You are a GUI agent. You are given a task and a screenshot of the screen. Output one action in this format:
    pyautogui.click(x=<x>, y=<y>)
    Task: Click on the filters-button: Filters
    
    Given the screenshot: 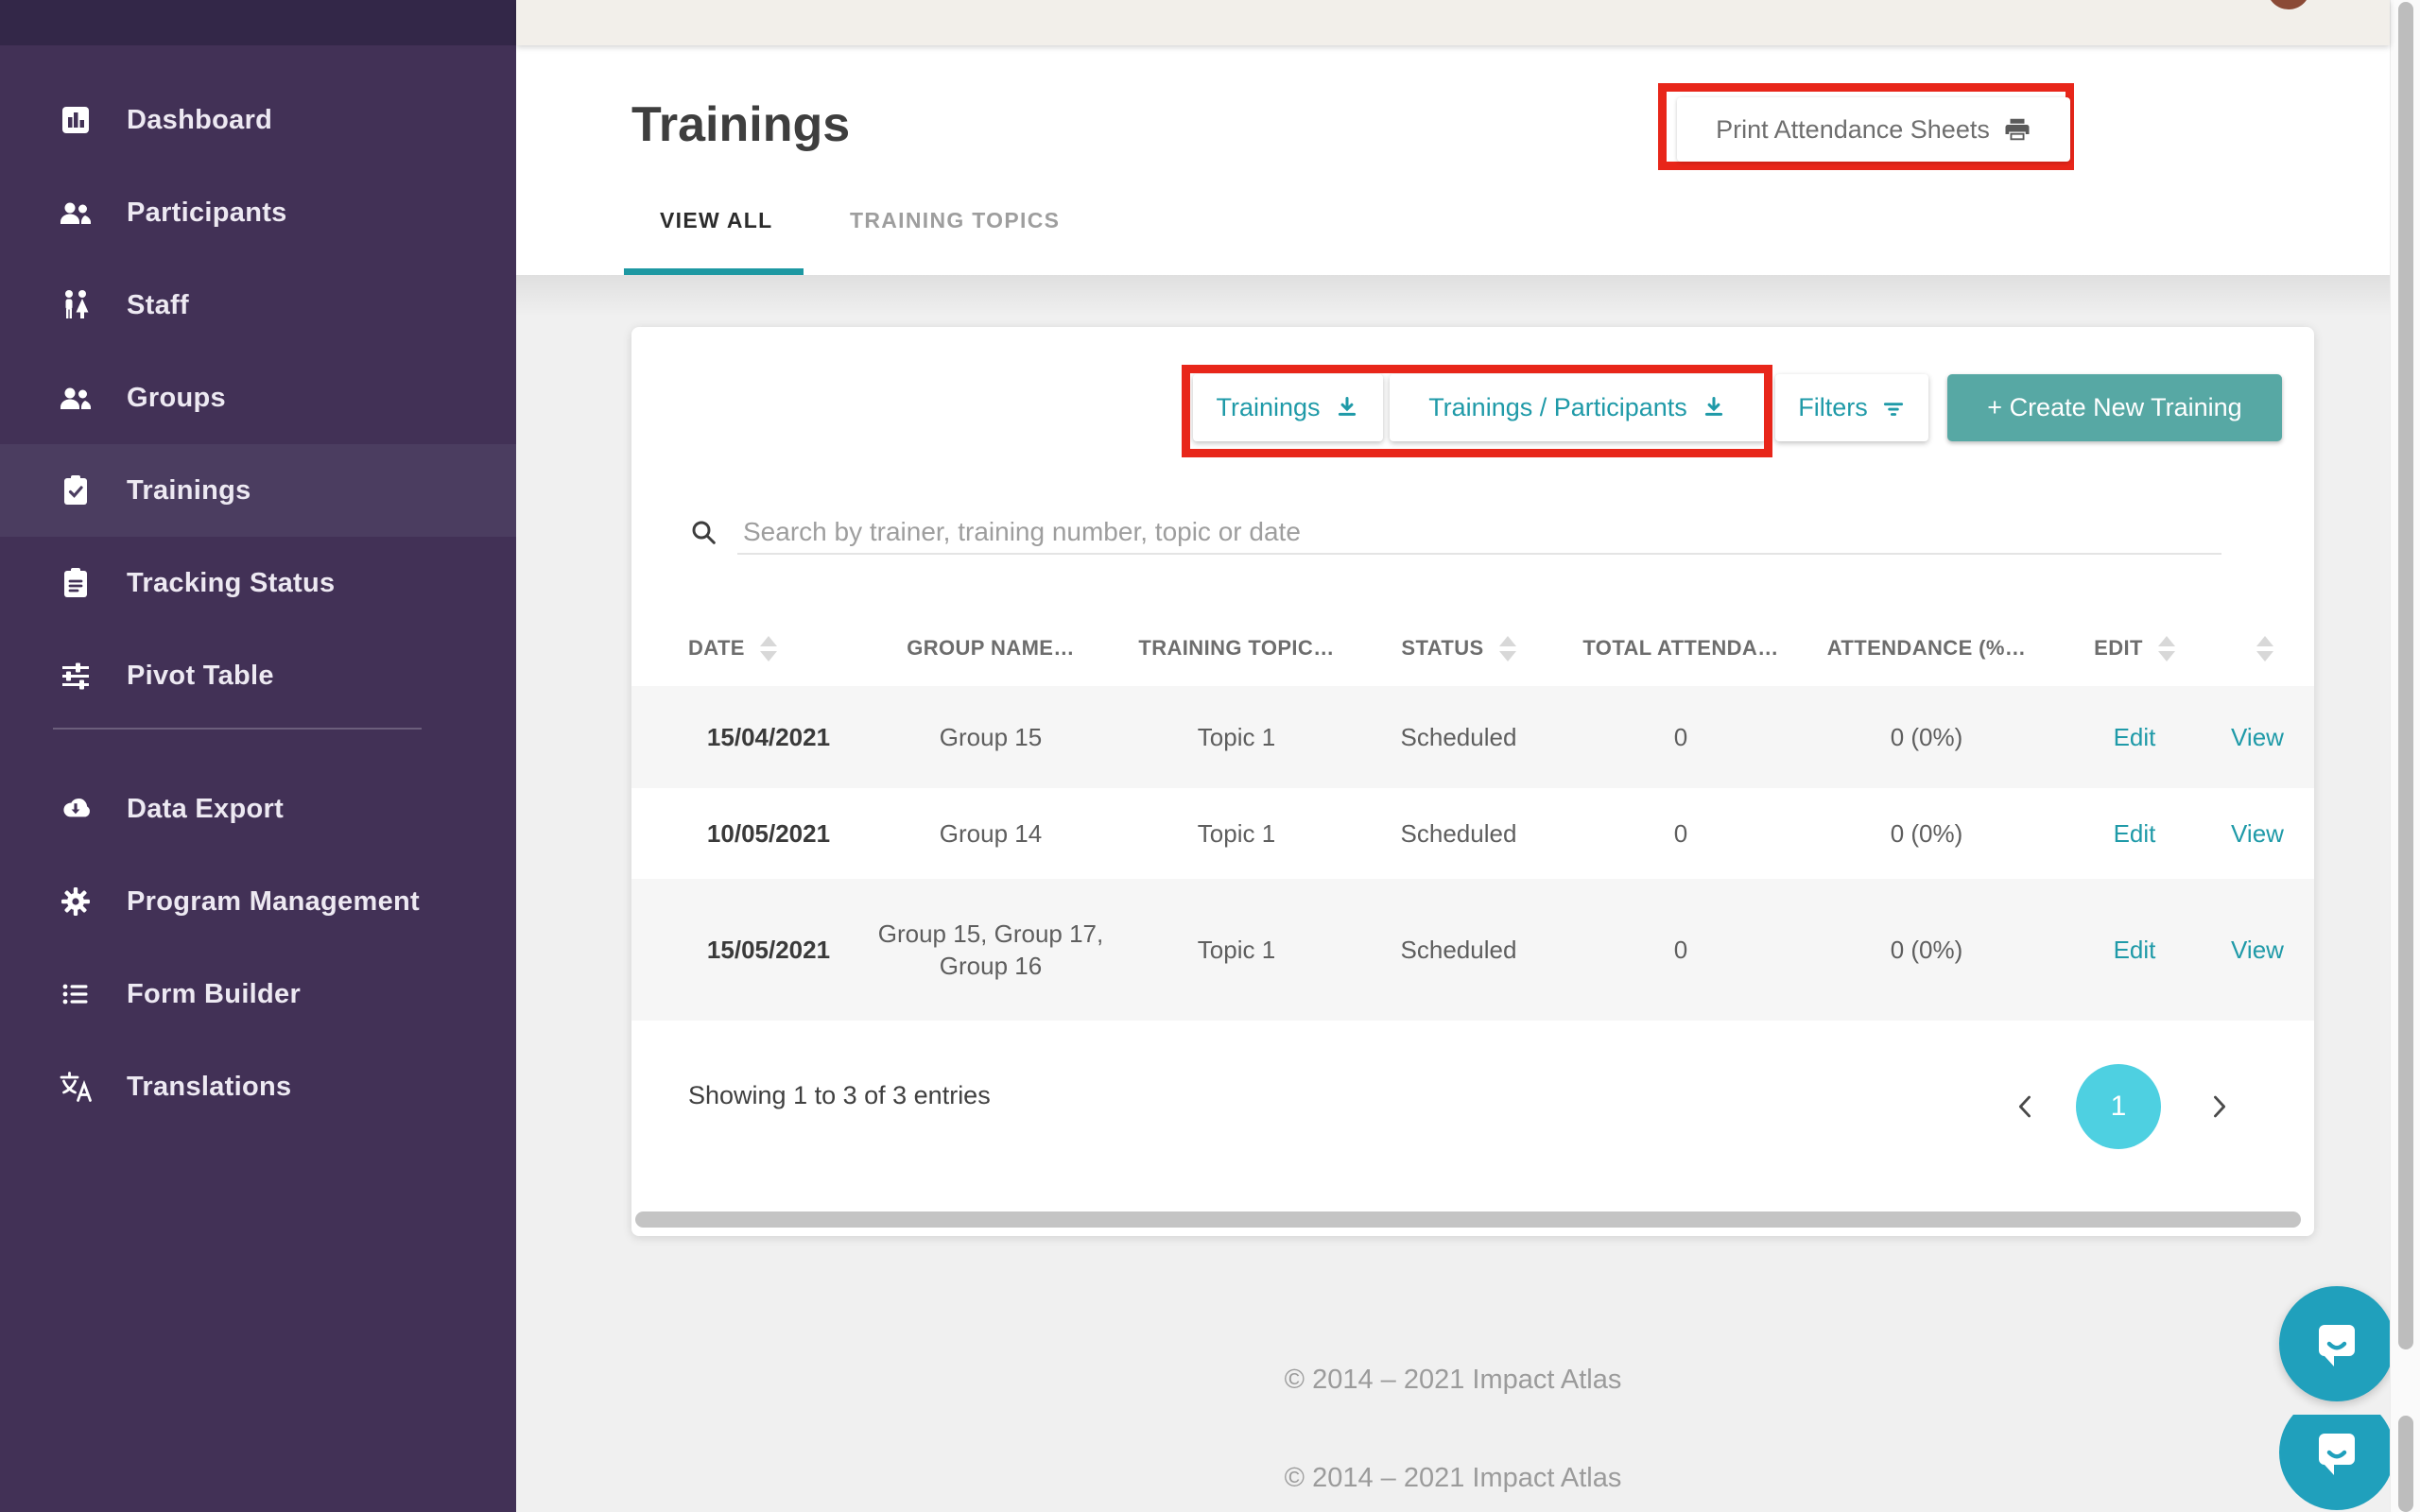 What is the action you would take?
    pyautogui.click(x=1851, y=407)
    